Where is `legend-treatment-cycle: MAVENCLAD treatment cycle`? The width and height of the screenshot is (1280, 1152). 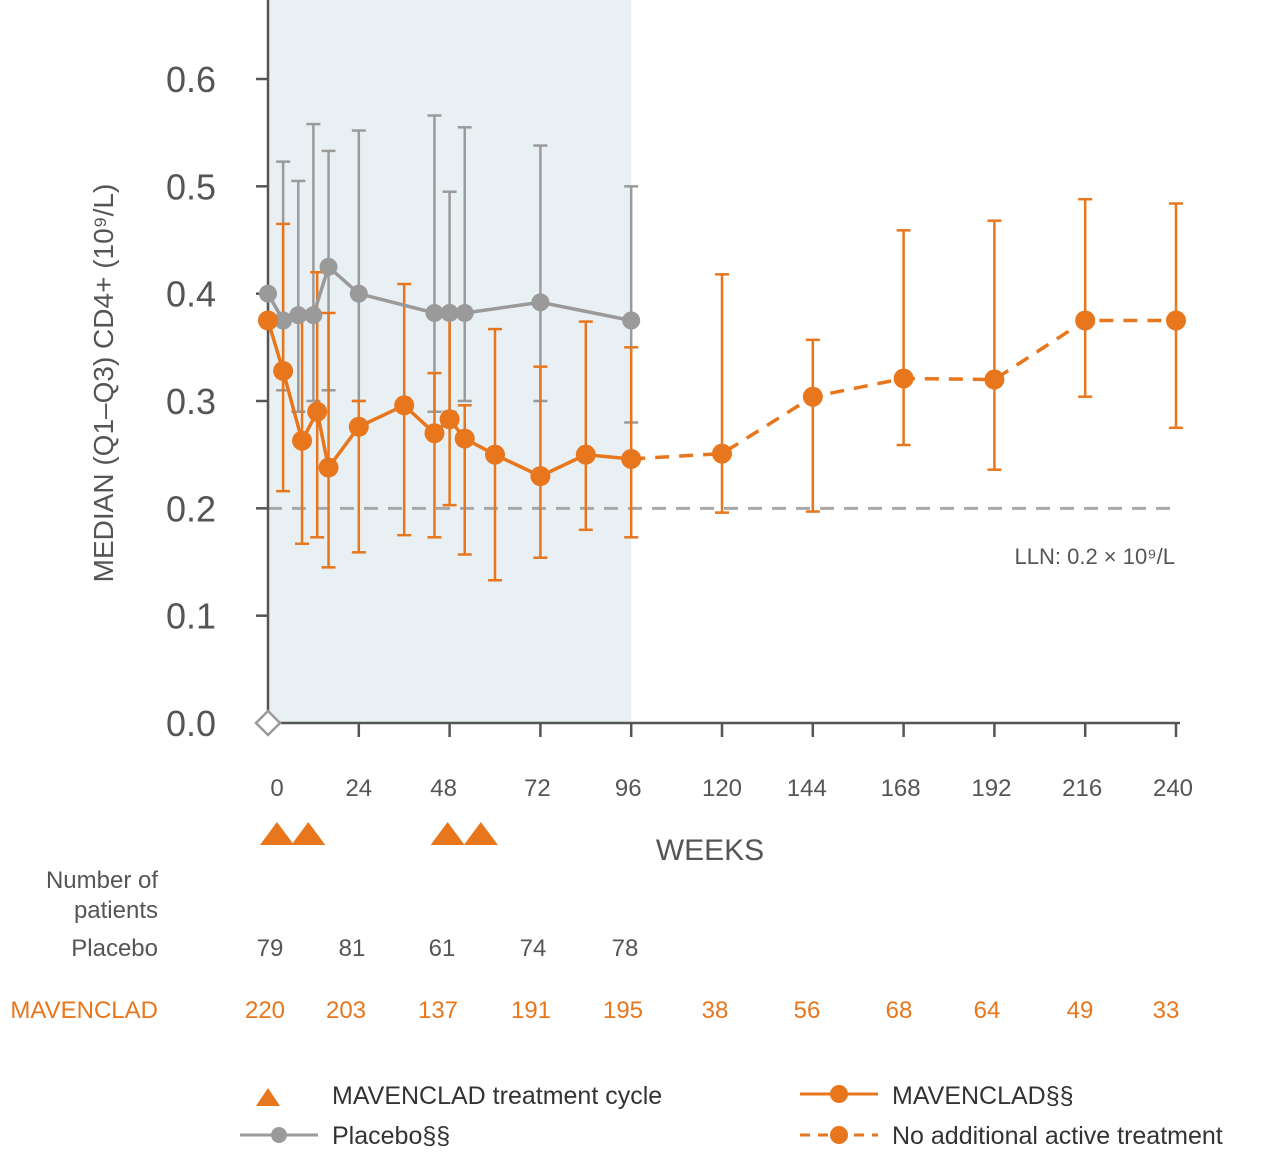 legend-treatment-cycle: MAVENCLAD treatment cycle is located at coordinates (497, 1096).